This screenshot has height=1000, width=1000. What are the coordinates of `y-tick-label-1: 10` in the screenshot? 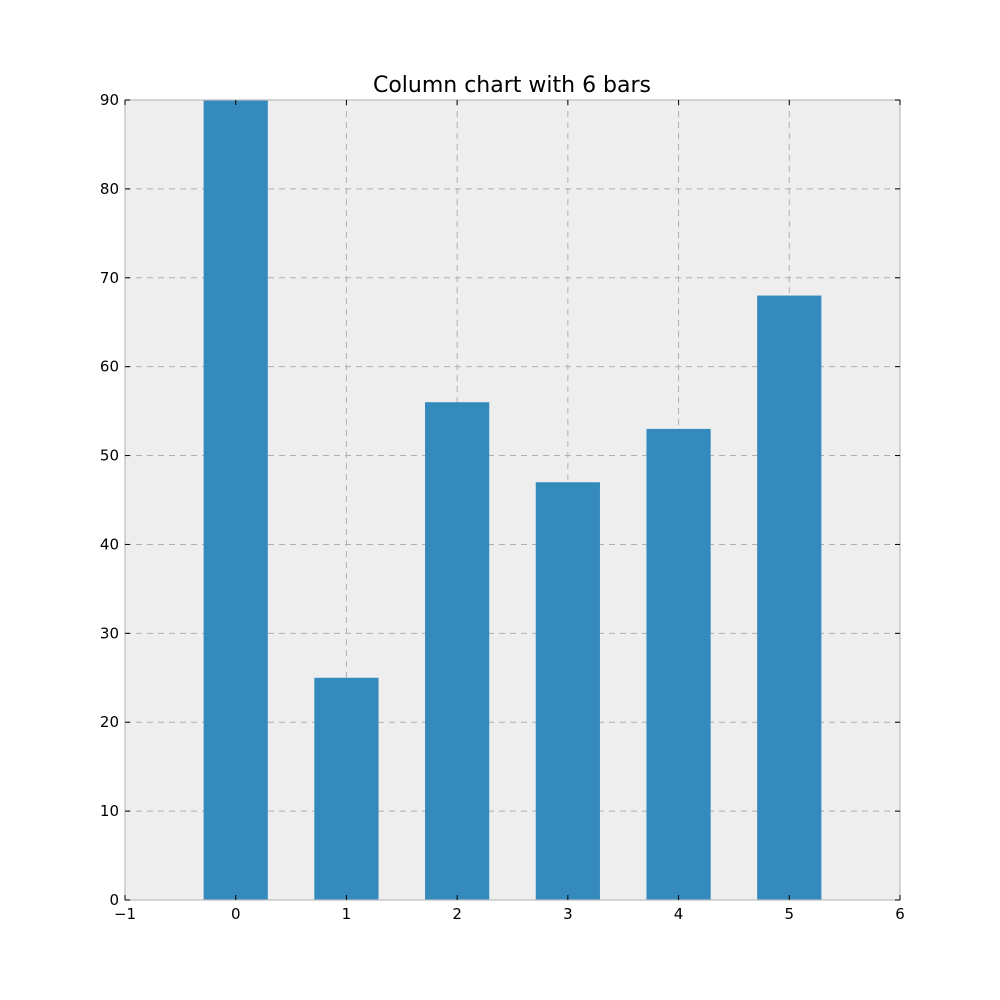 It's located at (109, 811).